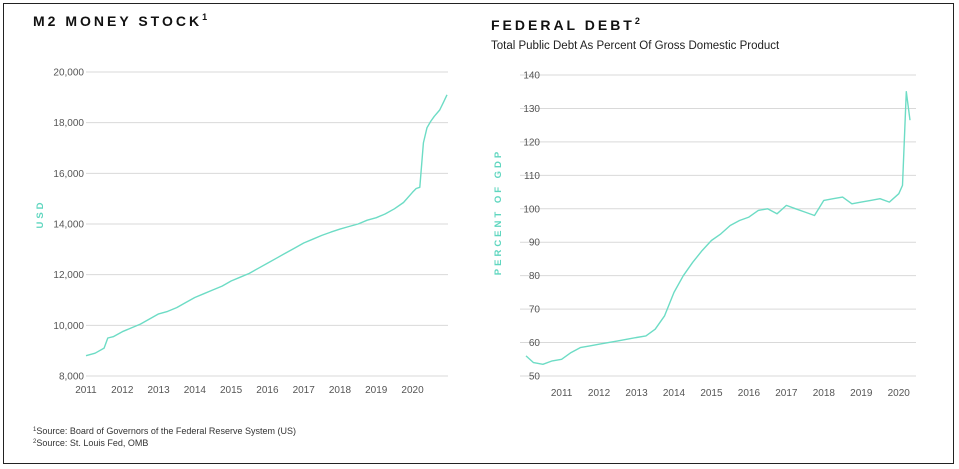 The image size is (959, 469). Describe the element at coordinates (120, 20) in the screenshot. I see `m2-chart-title: M2 MONEY STOCK1` at that location.